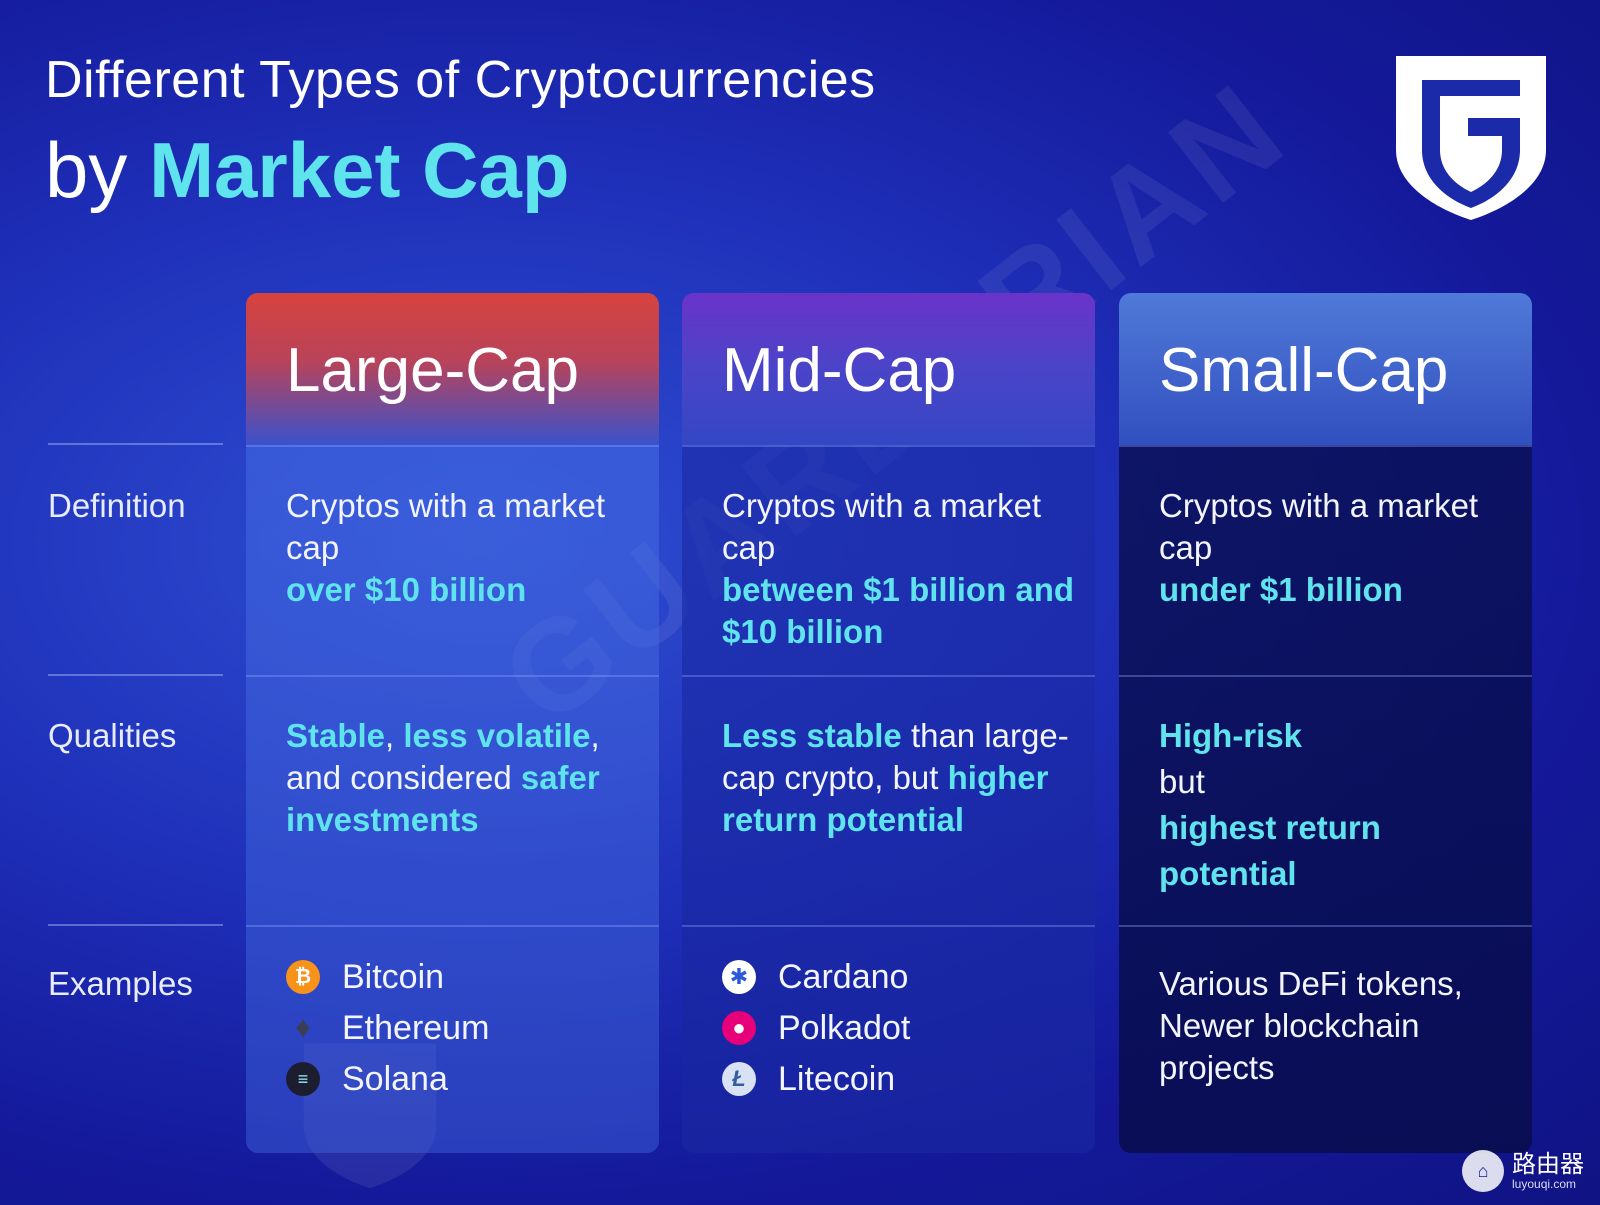 This screenshot has height=1205, width=1600. I want to click on example-item: ✱ Cardano, so click(898, 976).